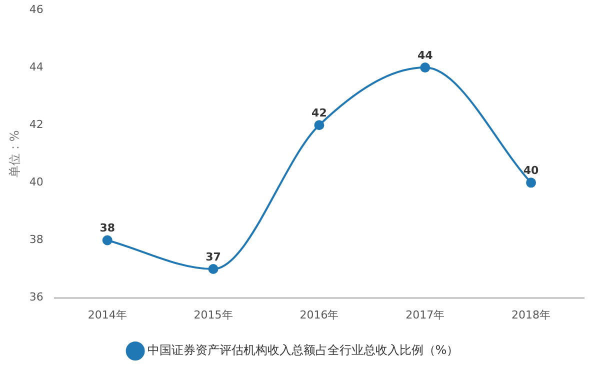 The height and width of the screenshot is (375, 594). I want to click on x-tick-label: 2014年, so click(107, 315).